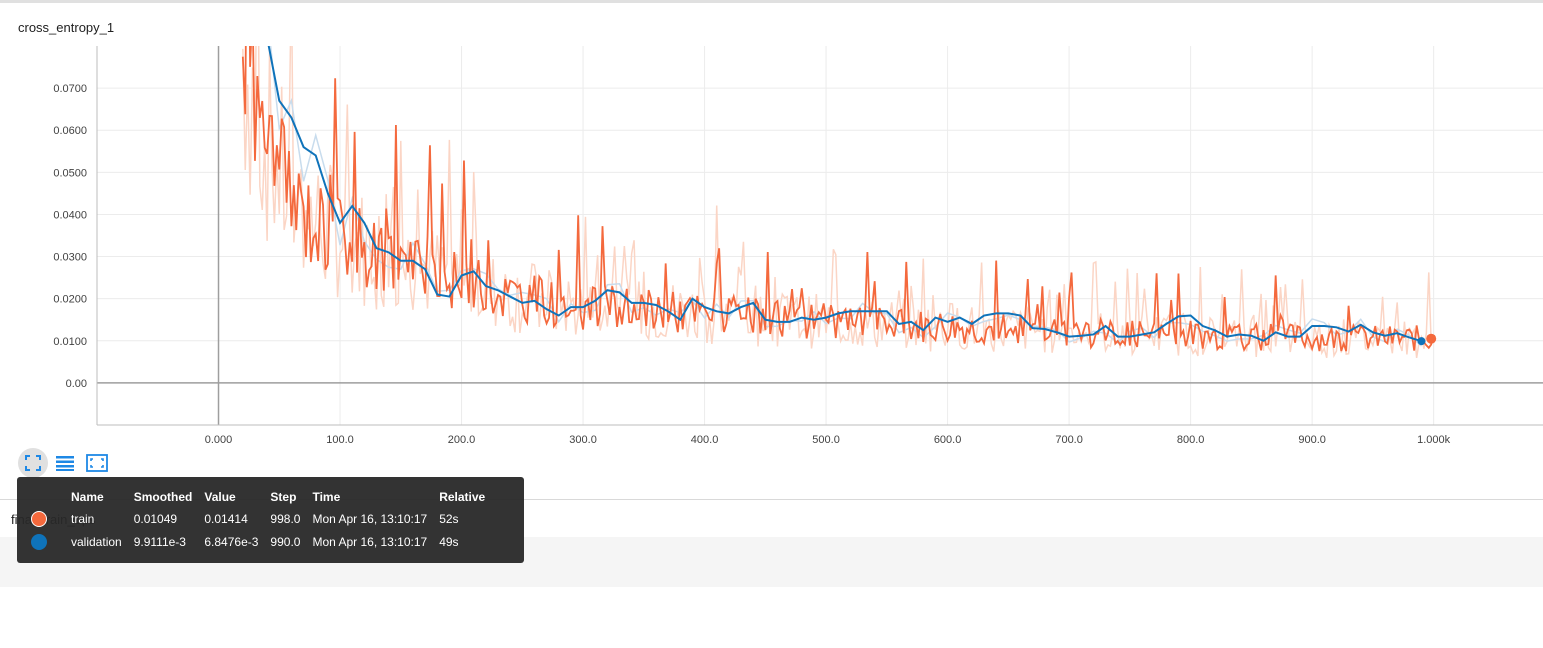 Image resolution: width=1543 pixels, height=648 pixels. Describe the element at coordinates (76, 384) in the screenshot. I see `y-tick-label: 0.00` at that location.